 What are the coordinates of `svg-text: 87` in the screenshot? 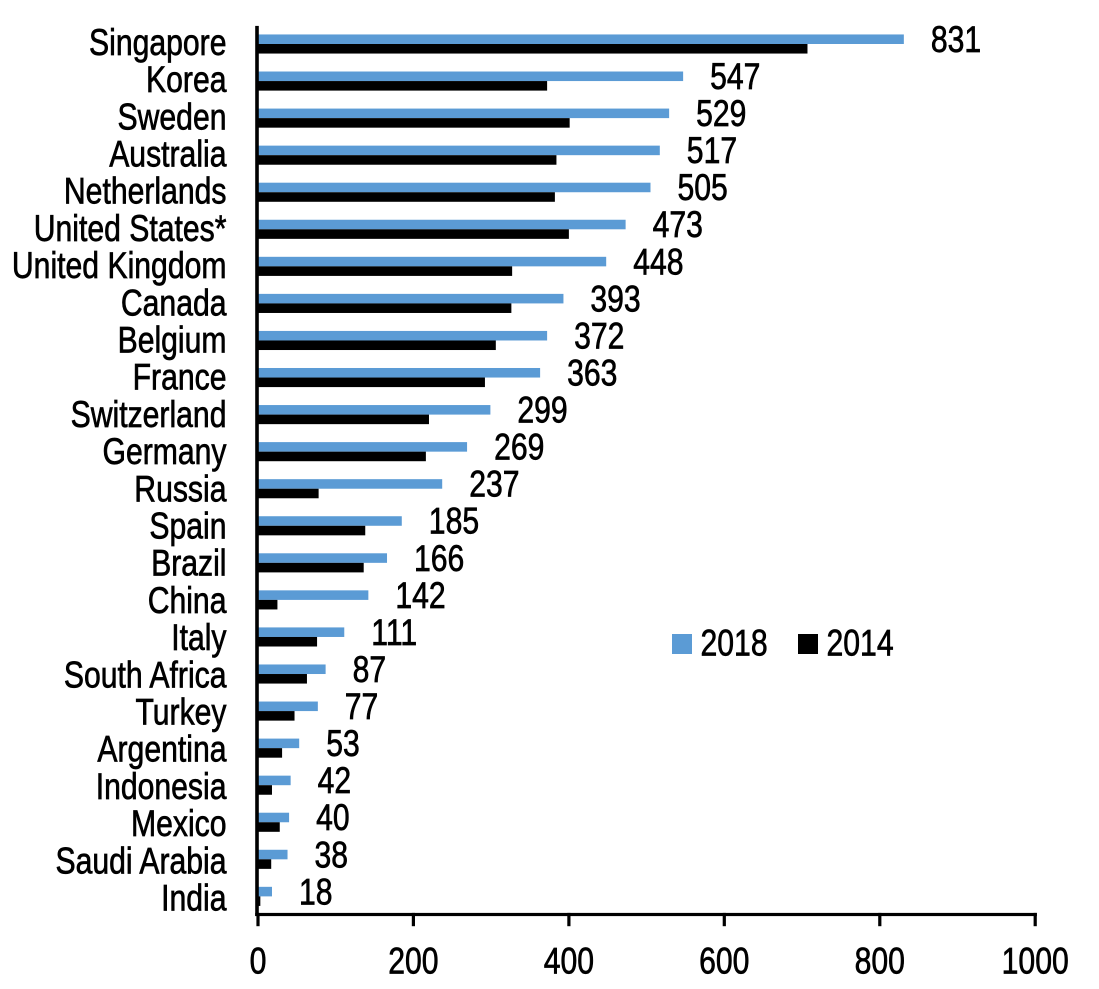 It's located at (370, 669).